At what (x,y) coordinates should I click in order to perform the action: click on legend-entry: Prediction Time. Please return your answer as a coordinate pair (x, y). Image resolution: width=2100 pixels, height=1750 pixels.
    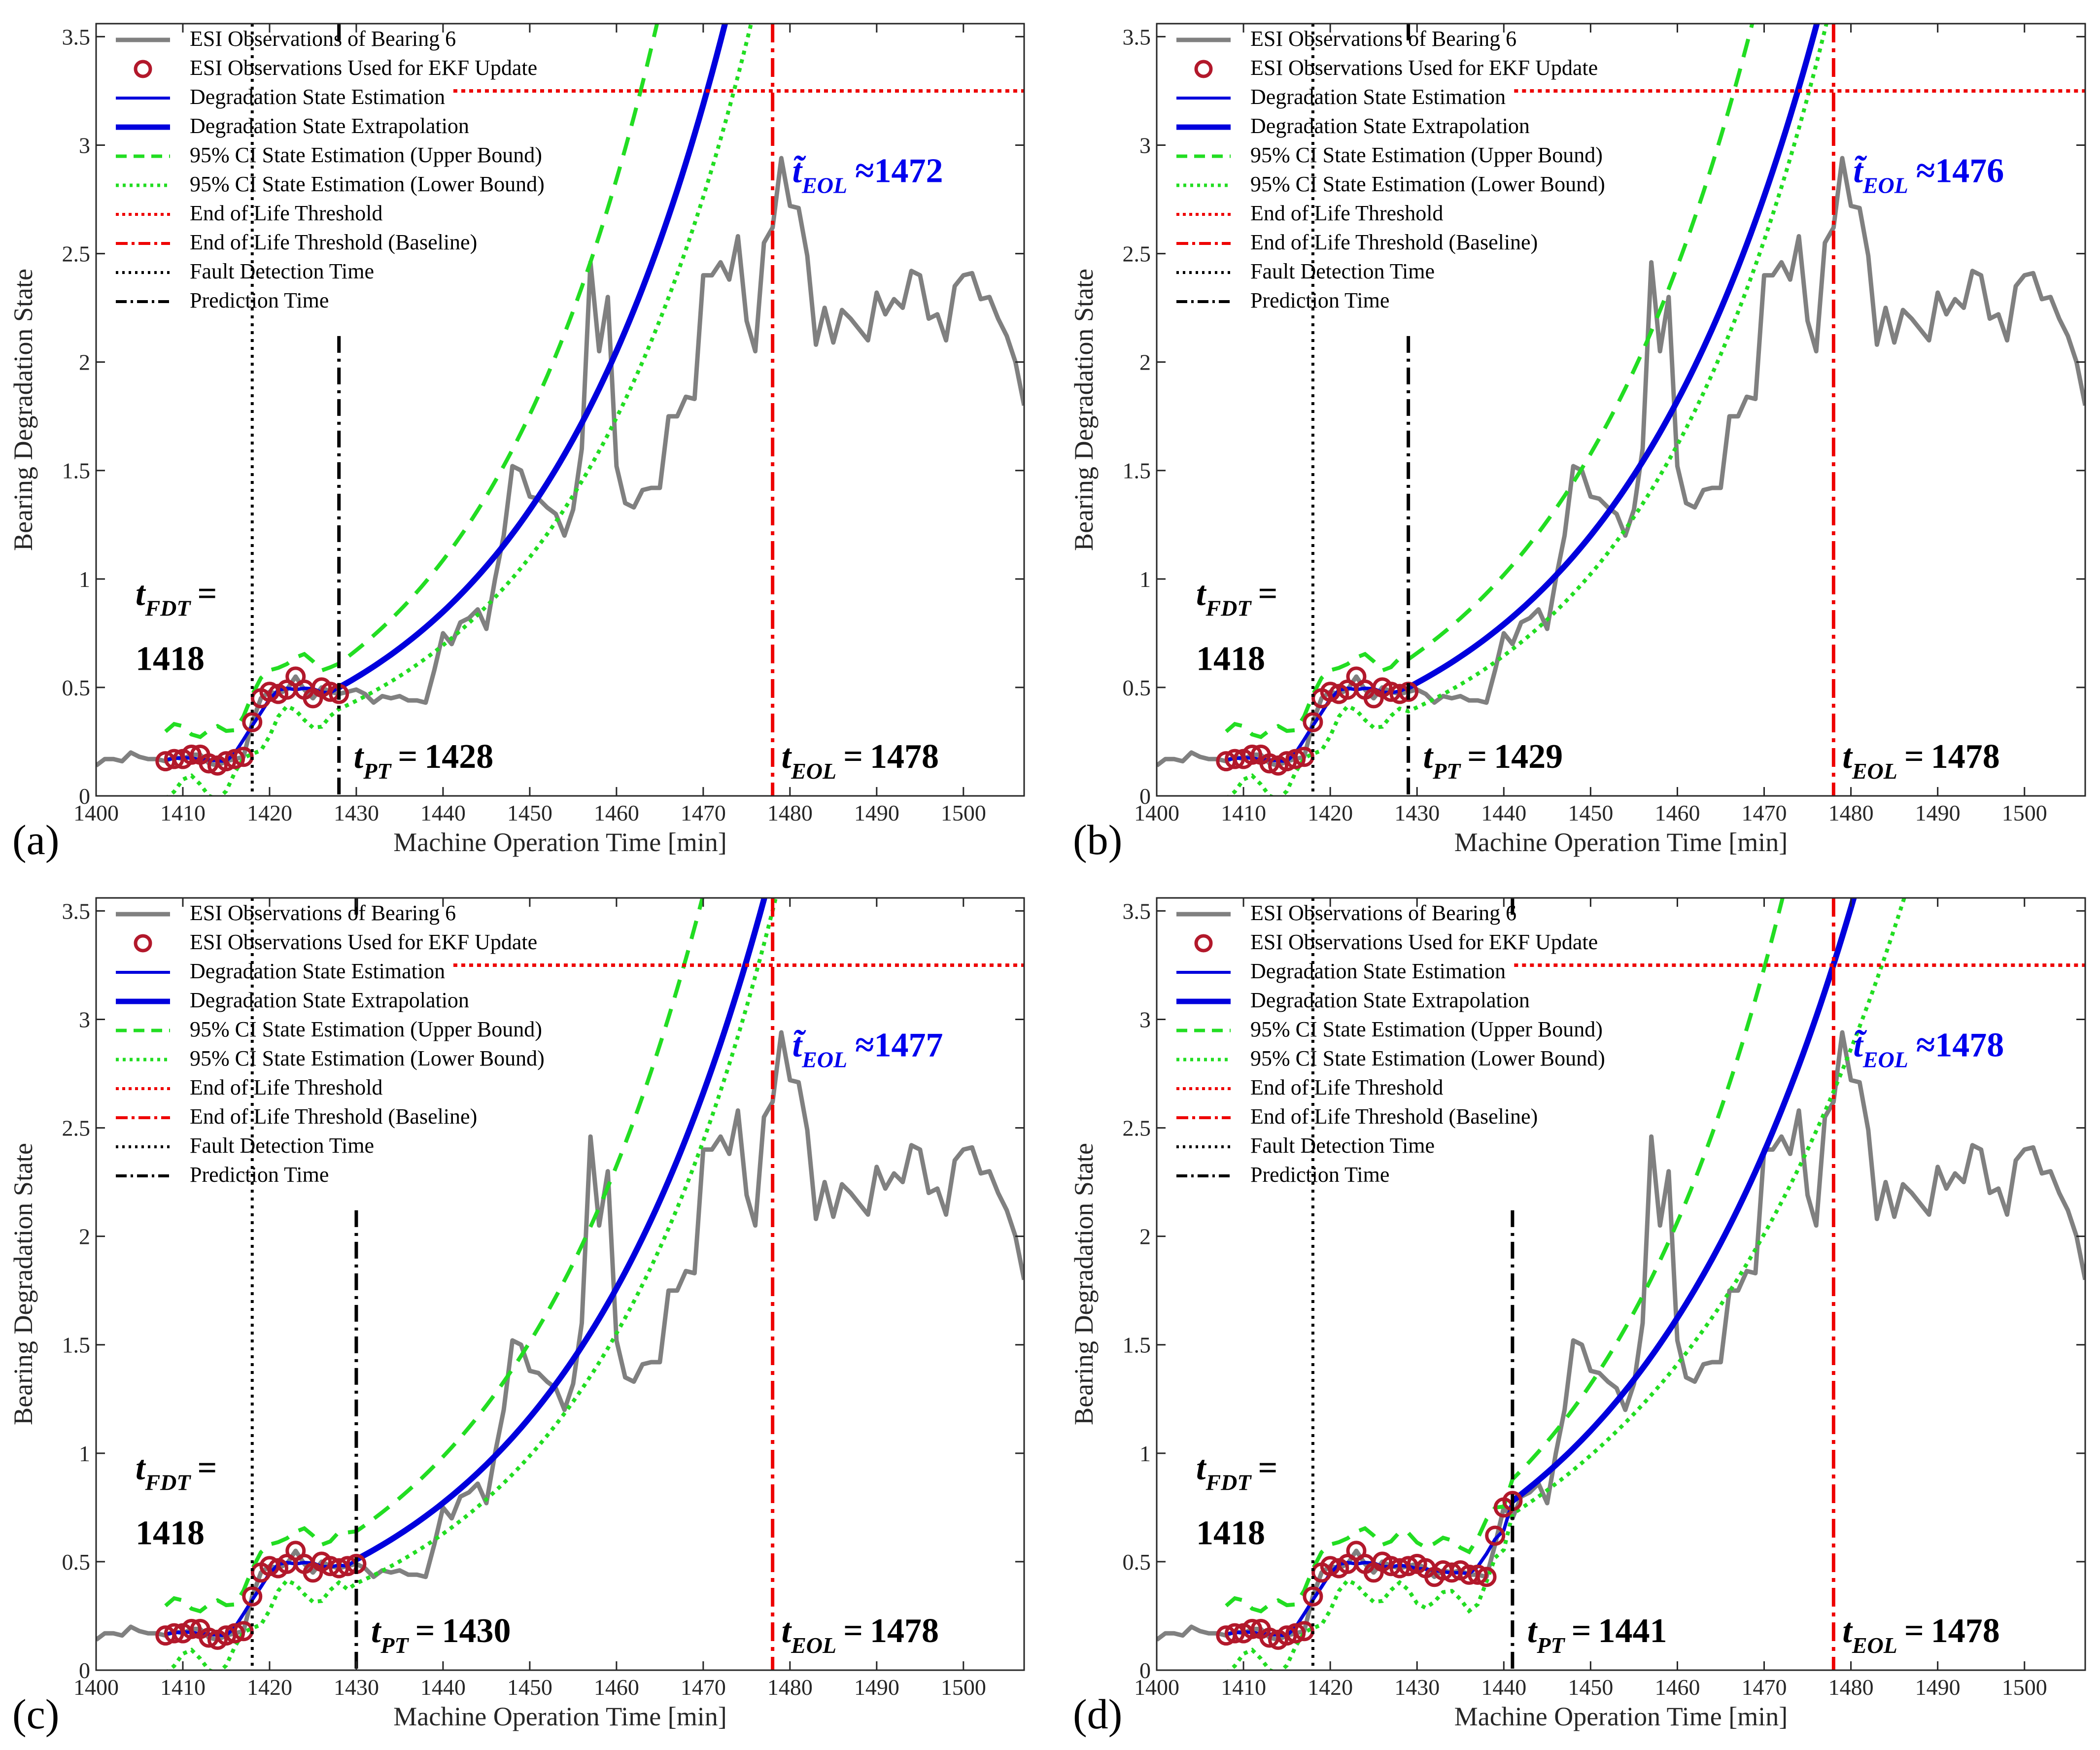
    Looking at the image, I should click on (260, 1175).